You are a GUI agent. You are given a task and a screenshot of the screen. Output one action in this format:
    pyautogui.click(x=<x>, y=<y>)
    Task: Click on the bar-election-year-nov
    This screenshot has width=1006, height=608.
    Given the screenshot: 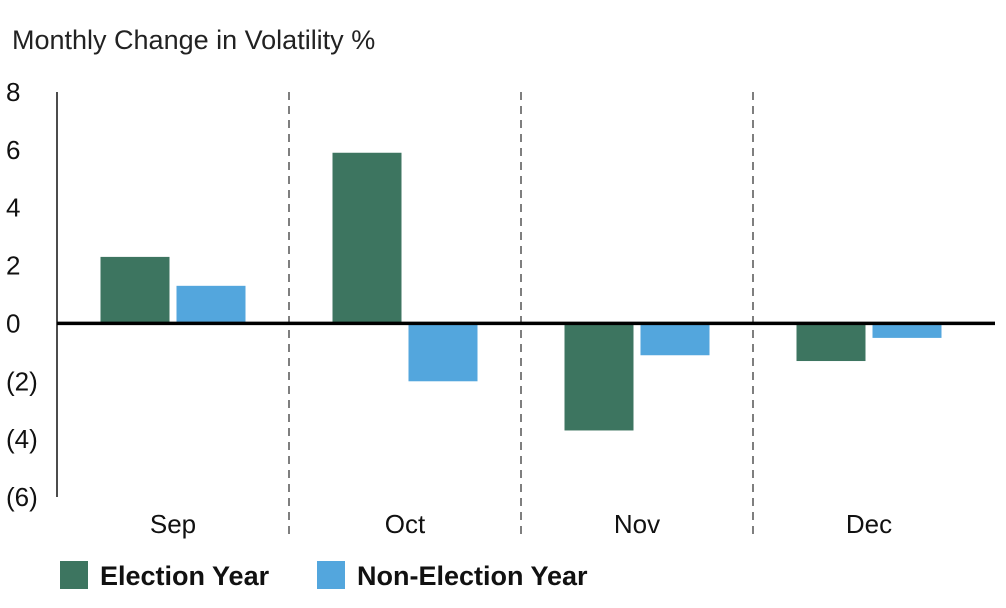 What is the action you would take?
    pyautogui.click(x=599, y=377)
    